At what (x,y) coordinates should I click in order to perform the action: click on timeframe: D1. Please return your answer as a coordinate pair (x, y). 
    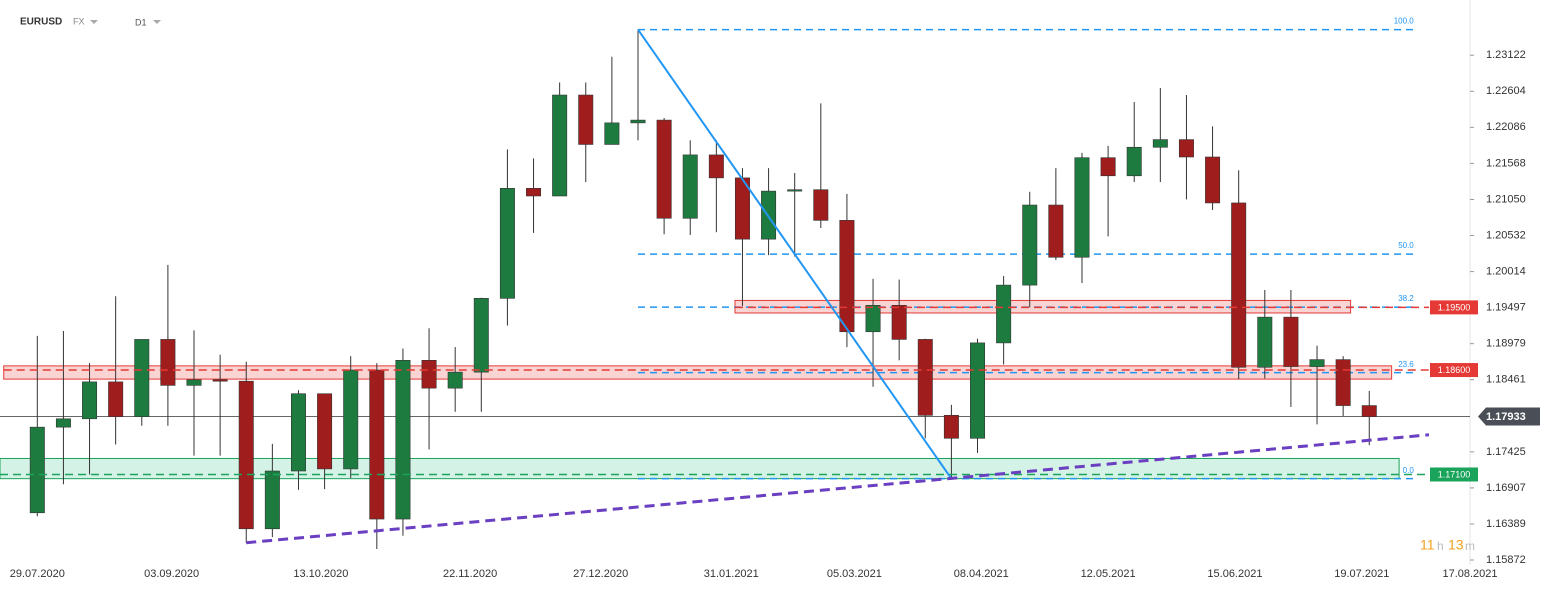
    Looking at the image, I should click on (141, 22).